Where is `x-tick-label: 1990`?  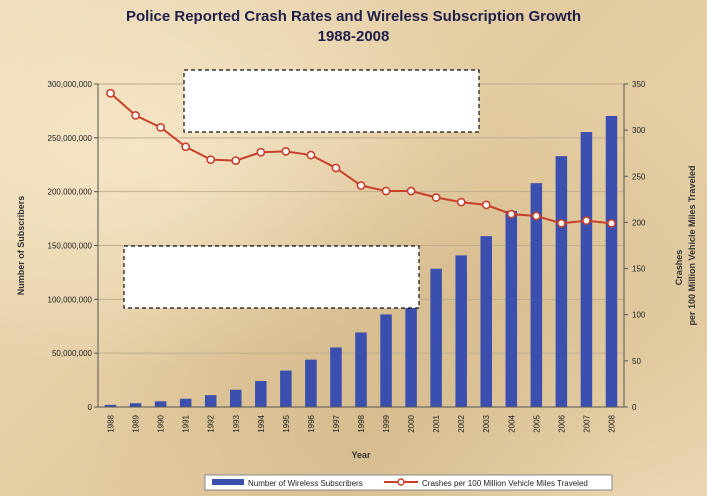
x-tick-label: 1990 is located at coordinates (161, 423).